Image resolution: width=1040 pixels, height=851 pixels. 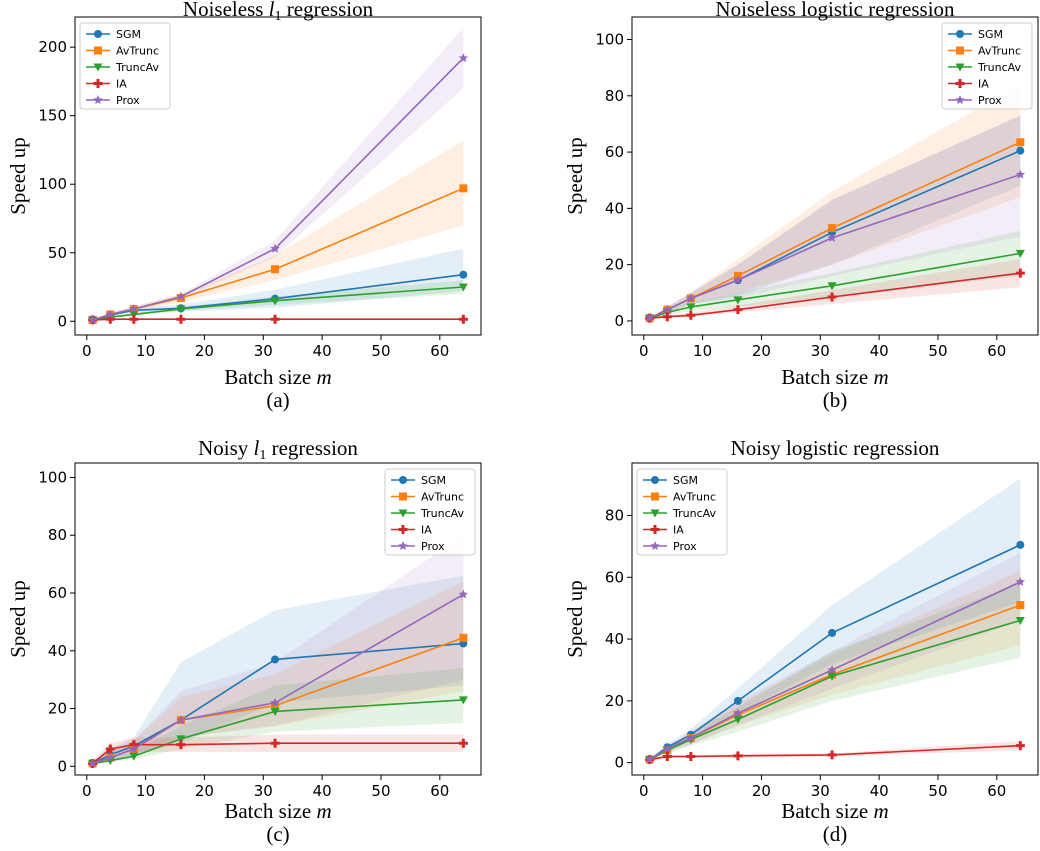 I want to click on y-tick-label: 80, so click(x=614, y=516).